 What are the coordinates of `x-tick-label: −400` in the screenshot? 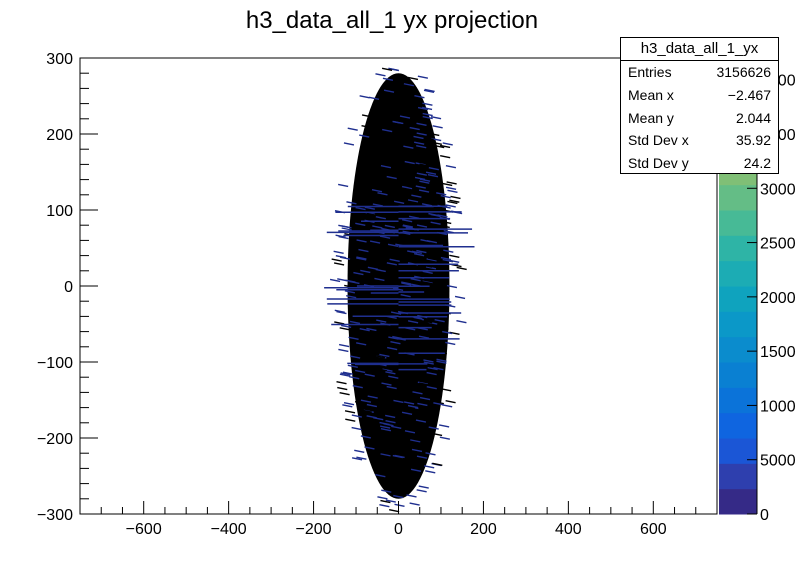 It's located at (229, 529).